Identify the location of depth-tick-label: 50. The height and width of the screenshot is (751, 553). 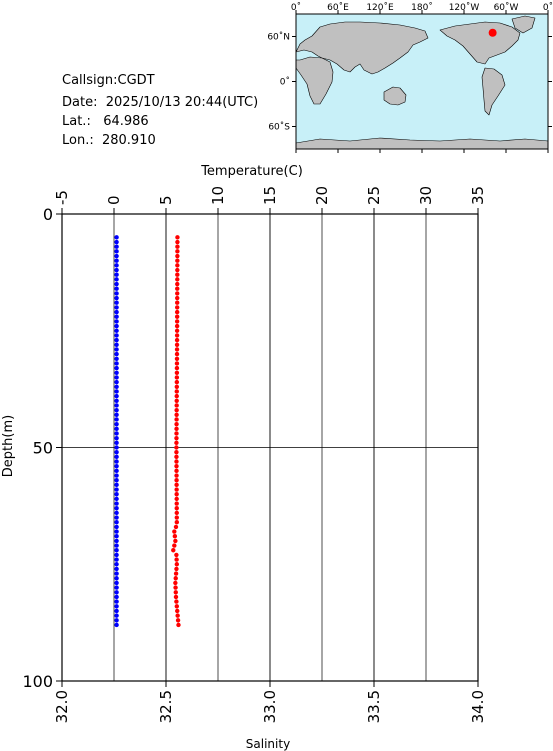
(43, 448).